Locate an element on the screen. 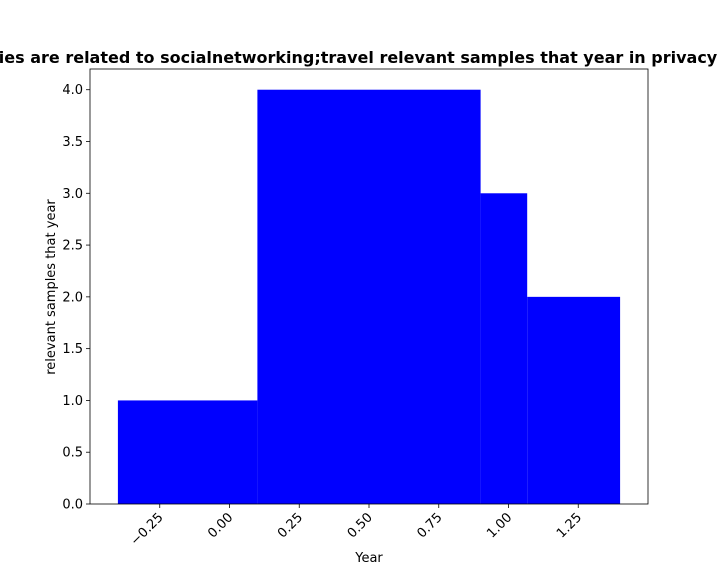 Image resolution: width=720 pixels, height=576 pixels. x-tick-label: 0.75 is located at coordinates (429, 525).